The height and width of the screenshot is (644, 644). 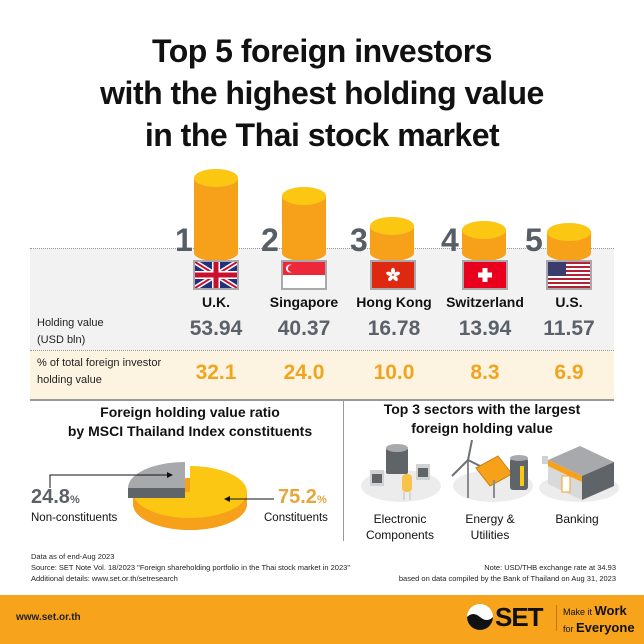 I want to click on cylinder-bar-switzerland, so click(x=484, y=241).